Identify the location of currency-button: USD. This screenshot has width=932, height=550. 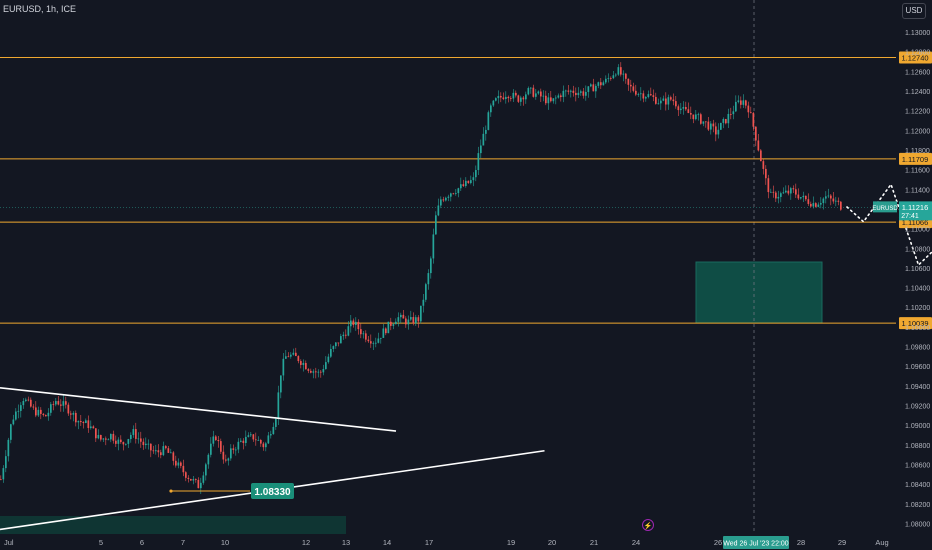
(914, 11).